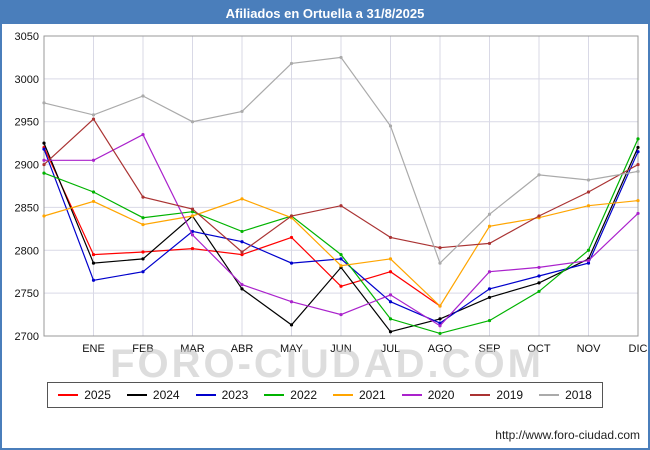 This screenshot has width=650, height=450. Describe the element at coordinates (292, 349) in the screenshot. I see `x-tick-label: MAY` at that location.